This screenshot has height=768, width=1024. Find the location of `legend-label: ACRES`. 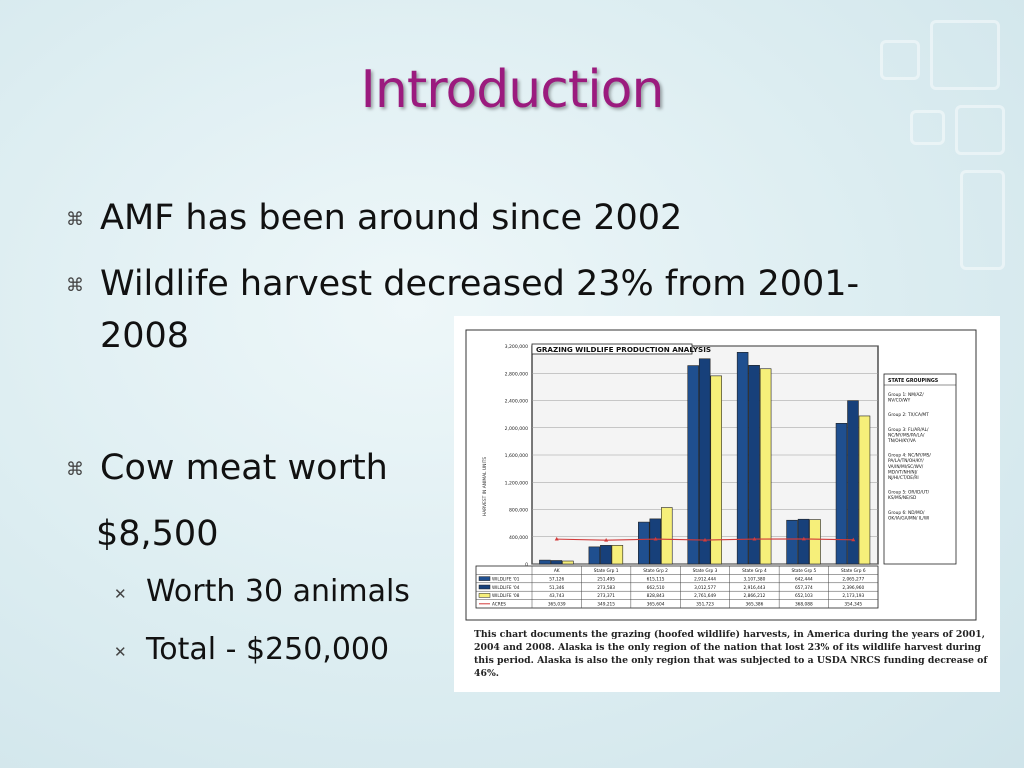

legend-label: ACRES is located at coordinates (499, 604).